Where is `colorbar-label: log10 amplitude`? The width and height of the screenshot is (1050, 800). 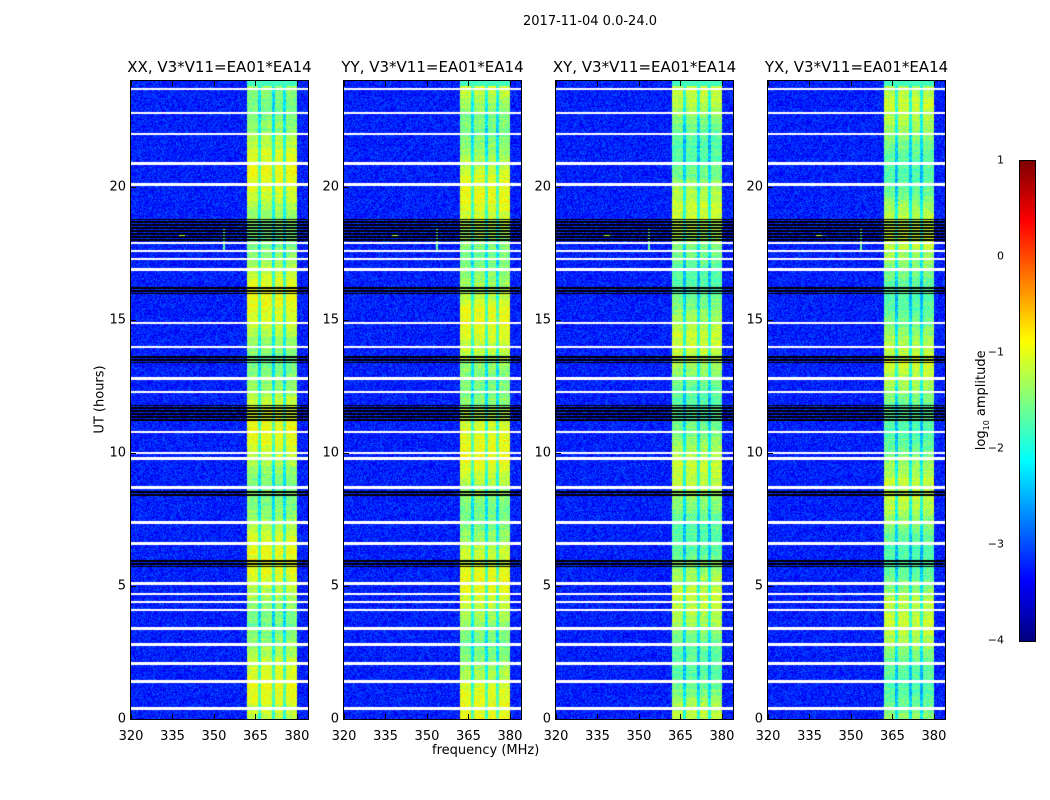
colorbar-label: log10 amplitude is located at coordinates (982, 400).